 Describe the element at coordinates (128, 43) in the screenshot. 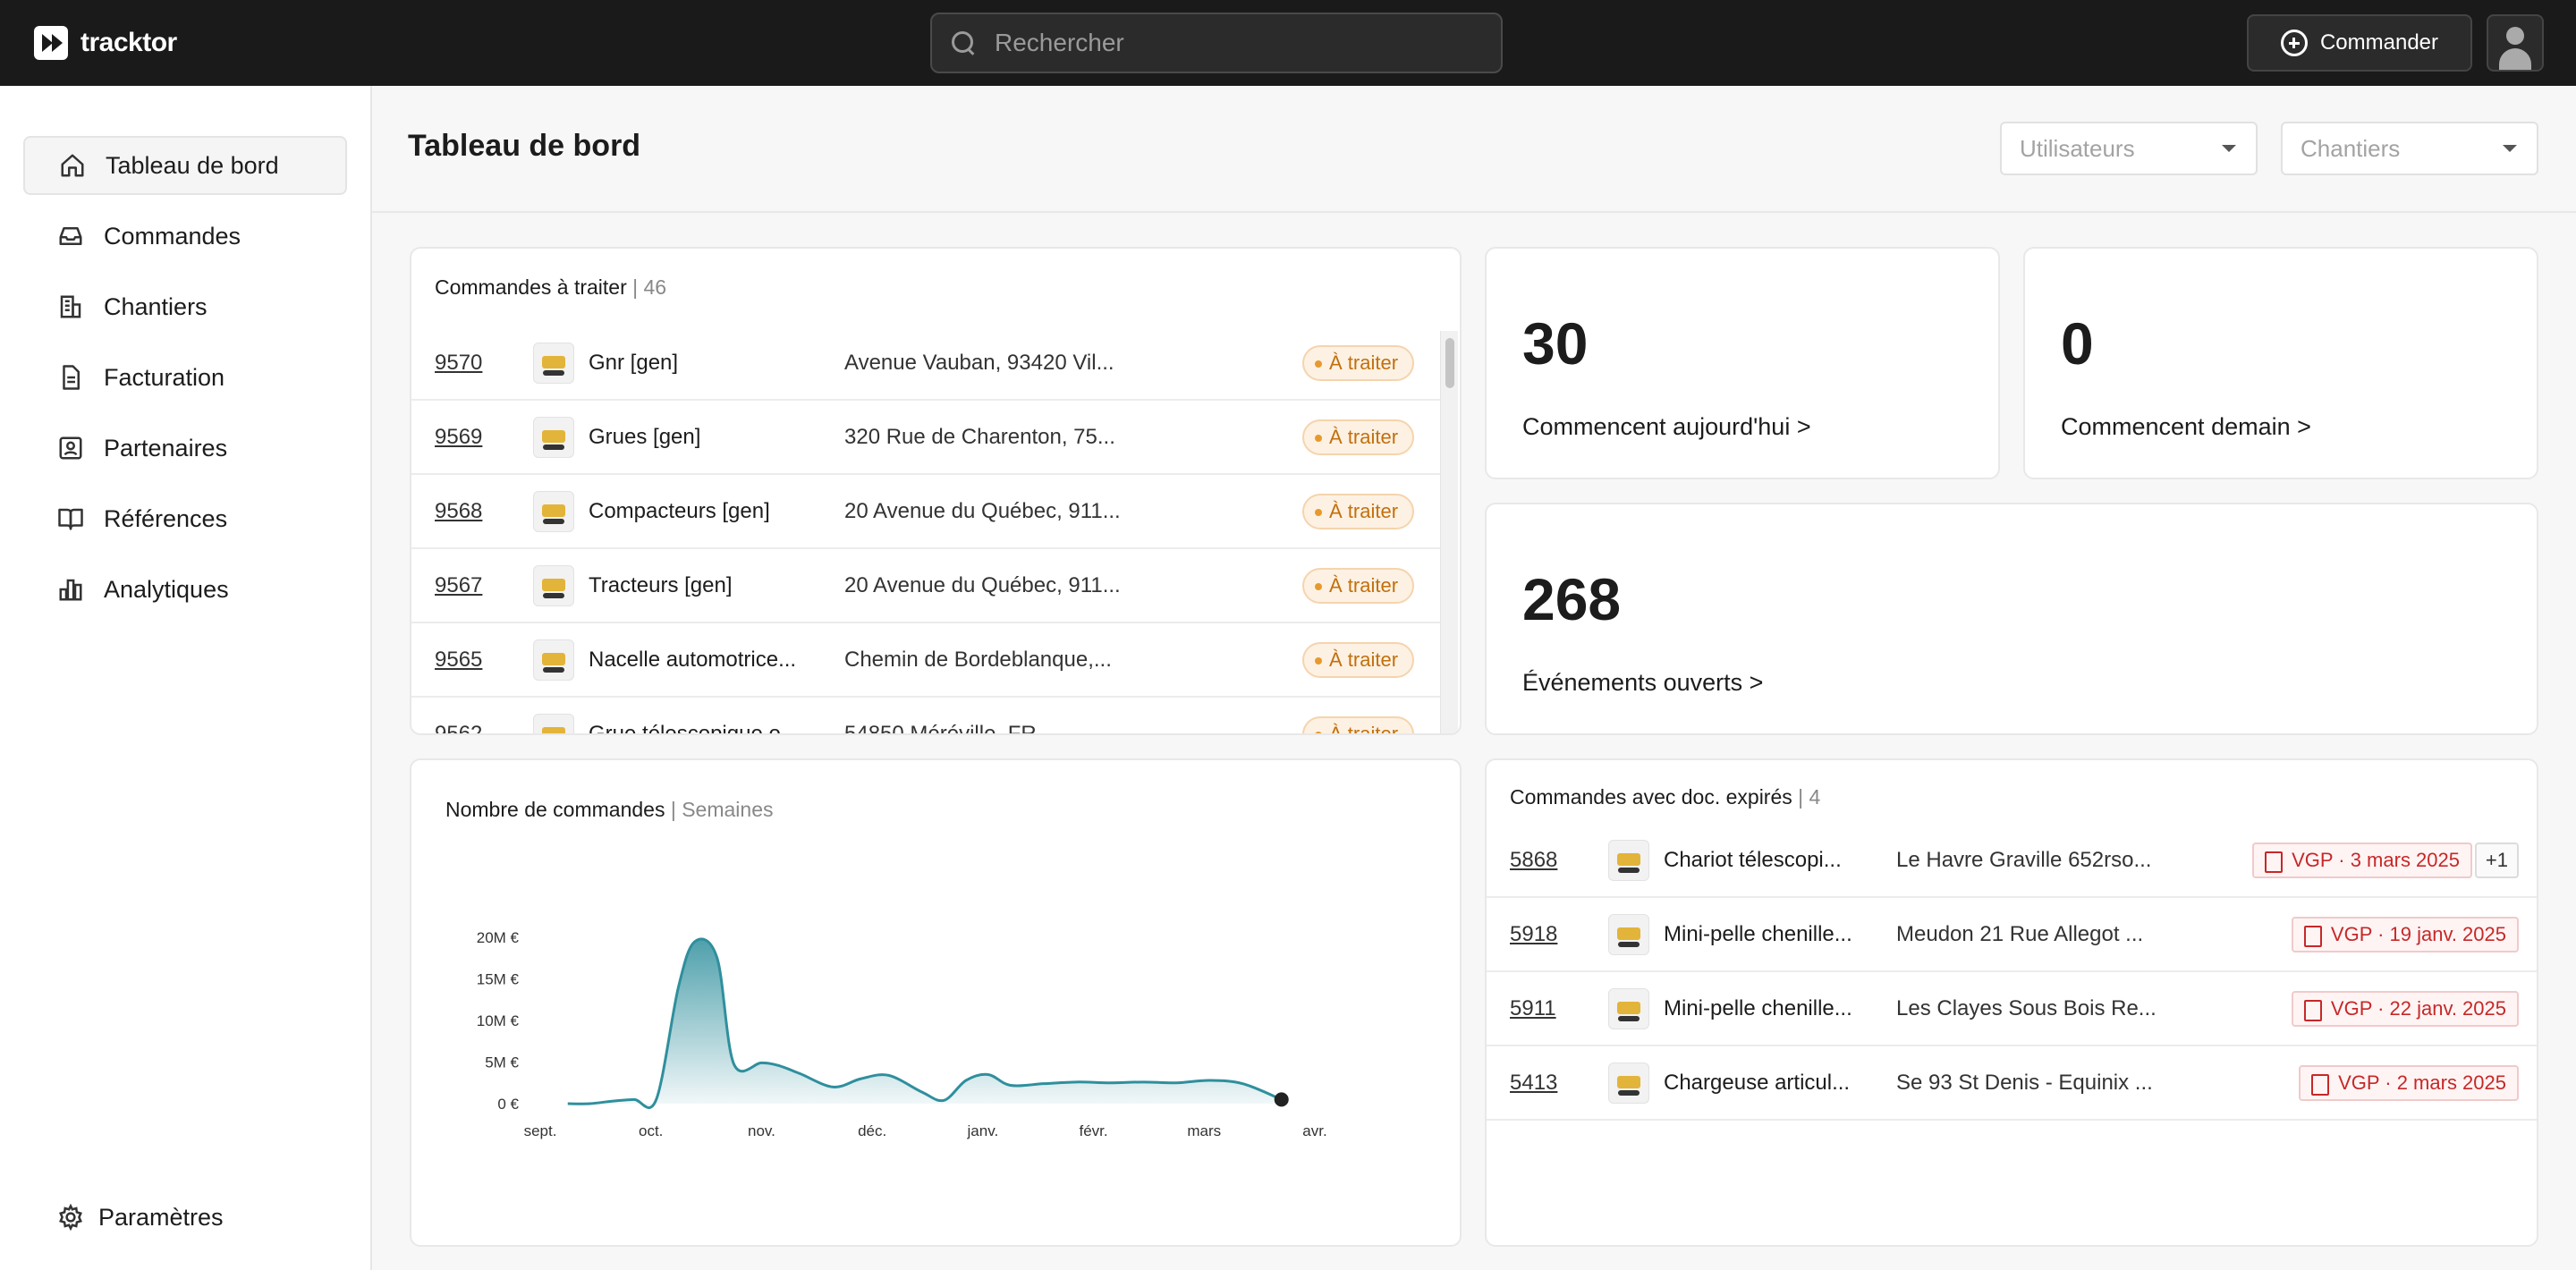

I see `logo-text: tracktor` at that location.